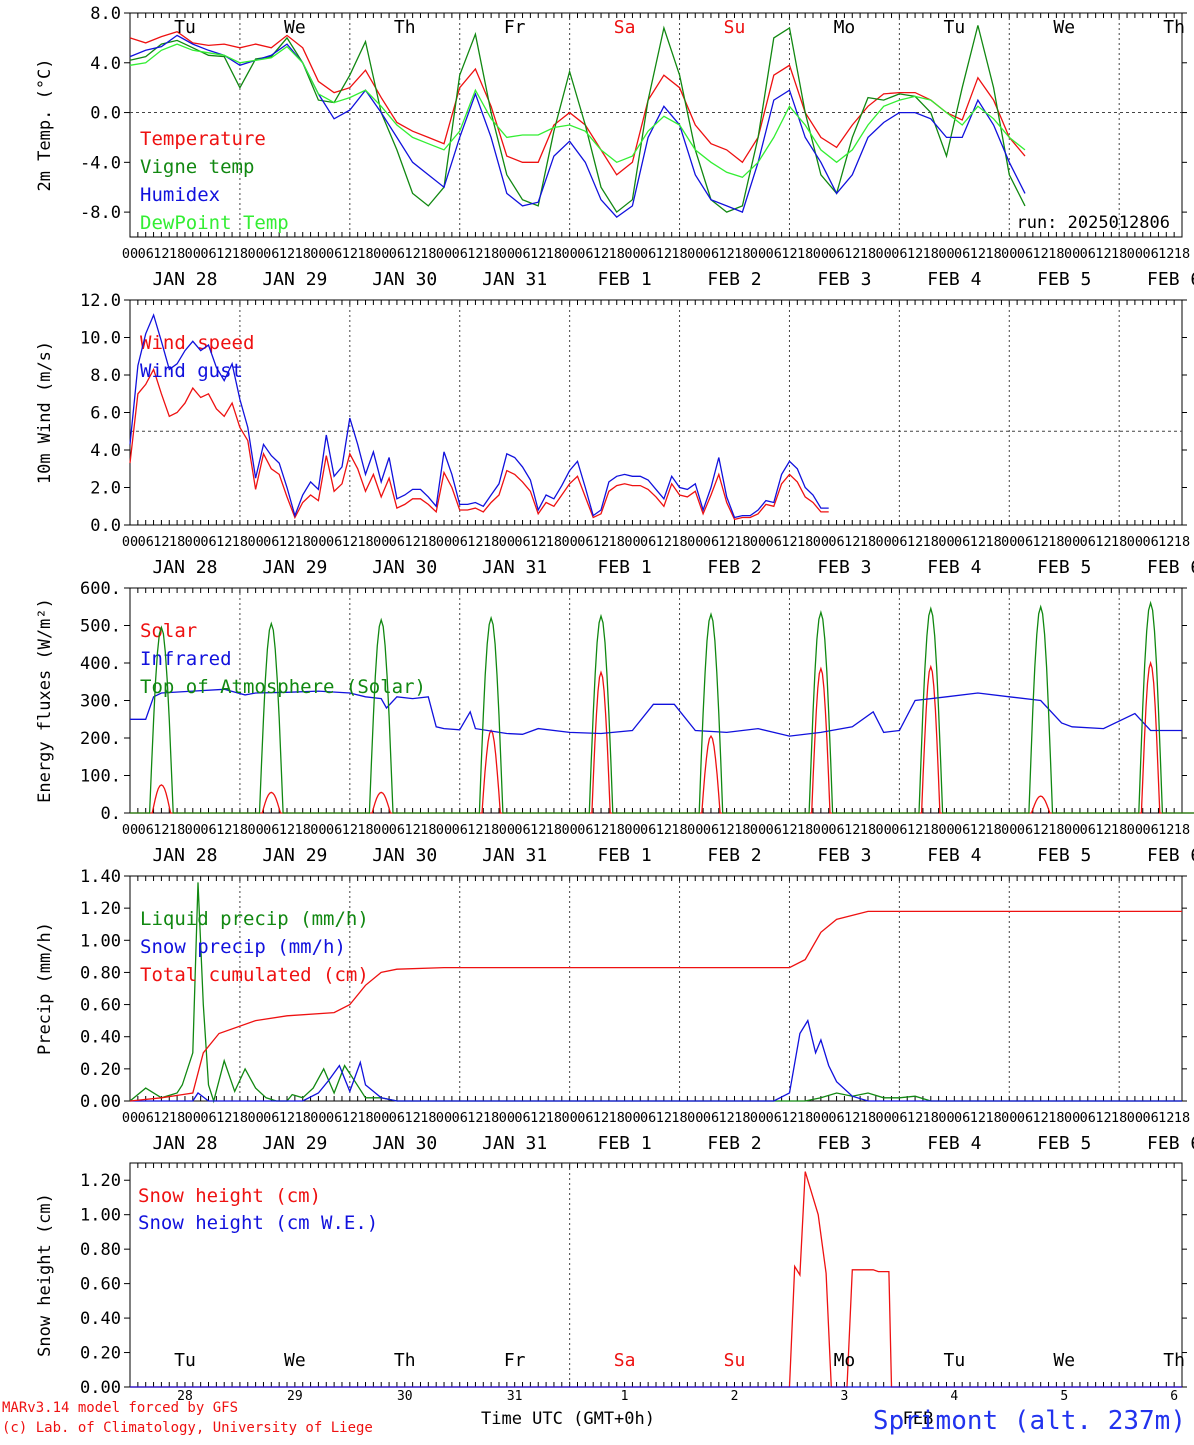 The width and height of the screenshot is (1194, 1445). Describe the element at coordinates (656, 1060) in the screenshot. I see `series-line-snow-precip-mm-h-` at that location.